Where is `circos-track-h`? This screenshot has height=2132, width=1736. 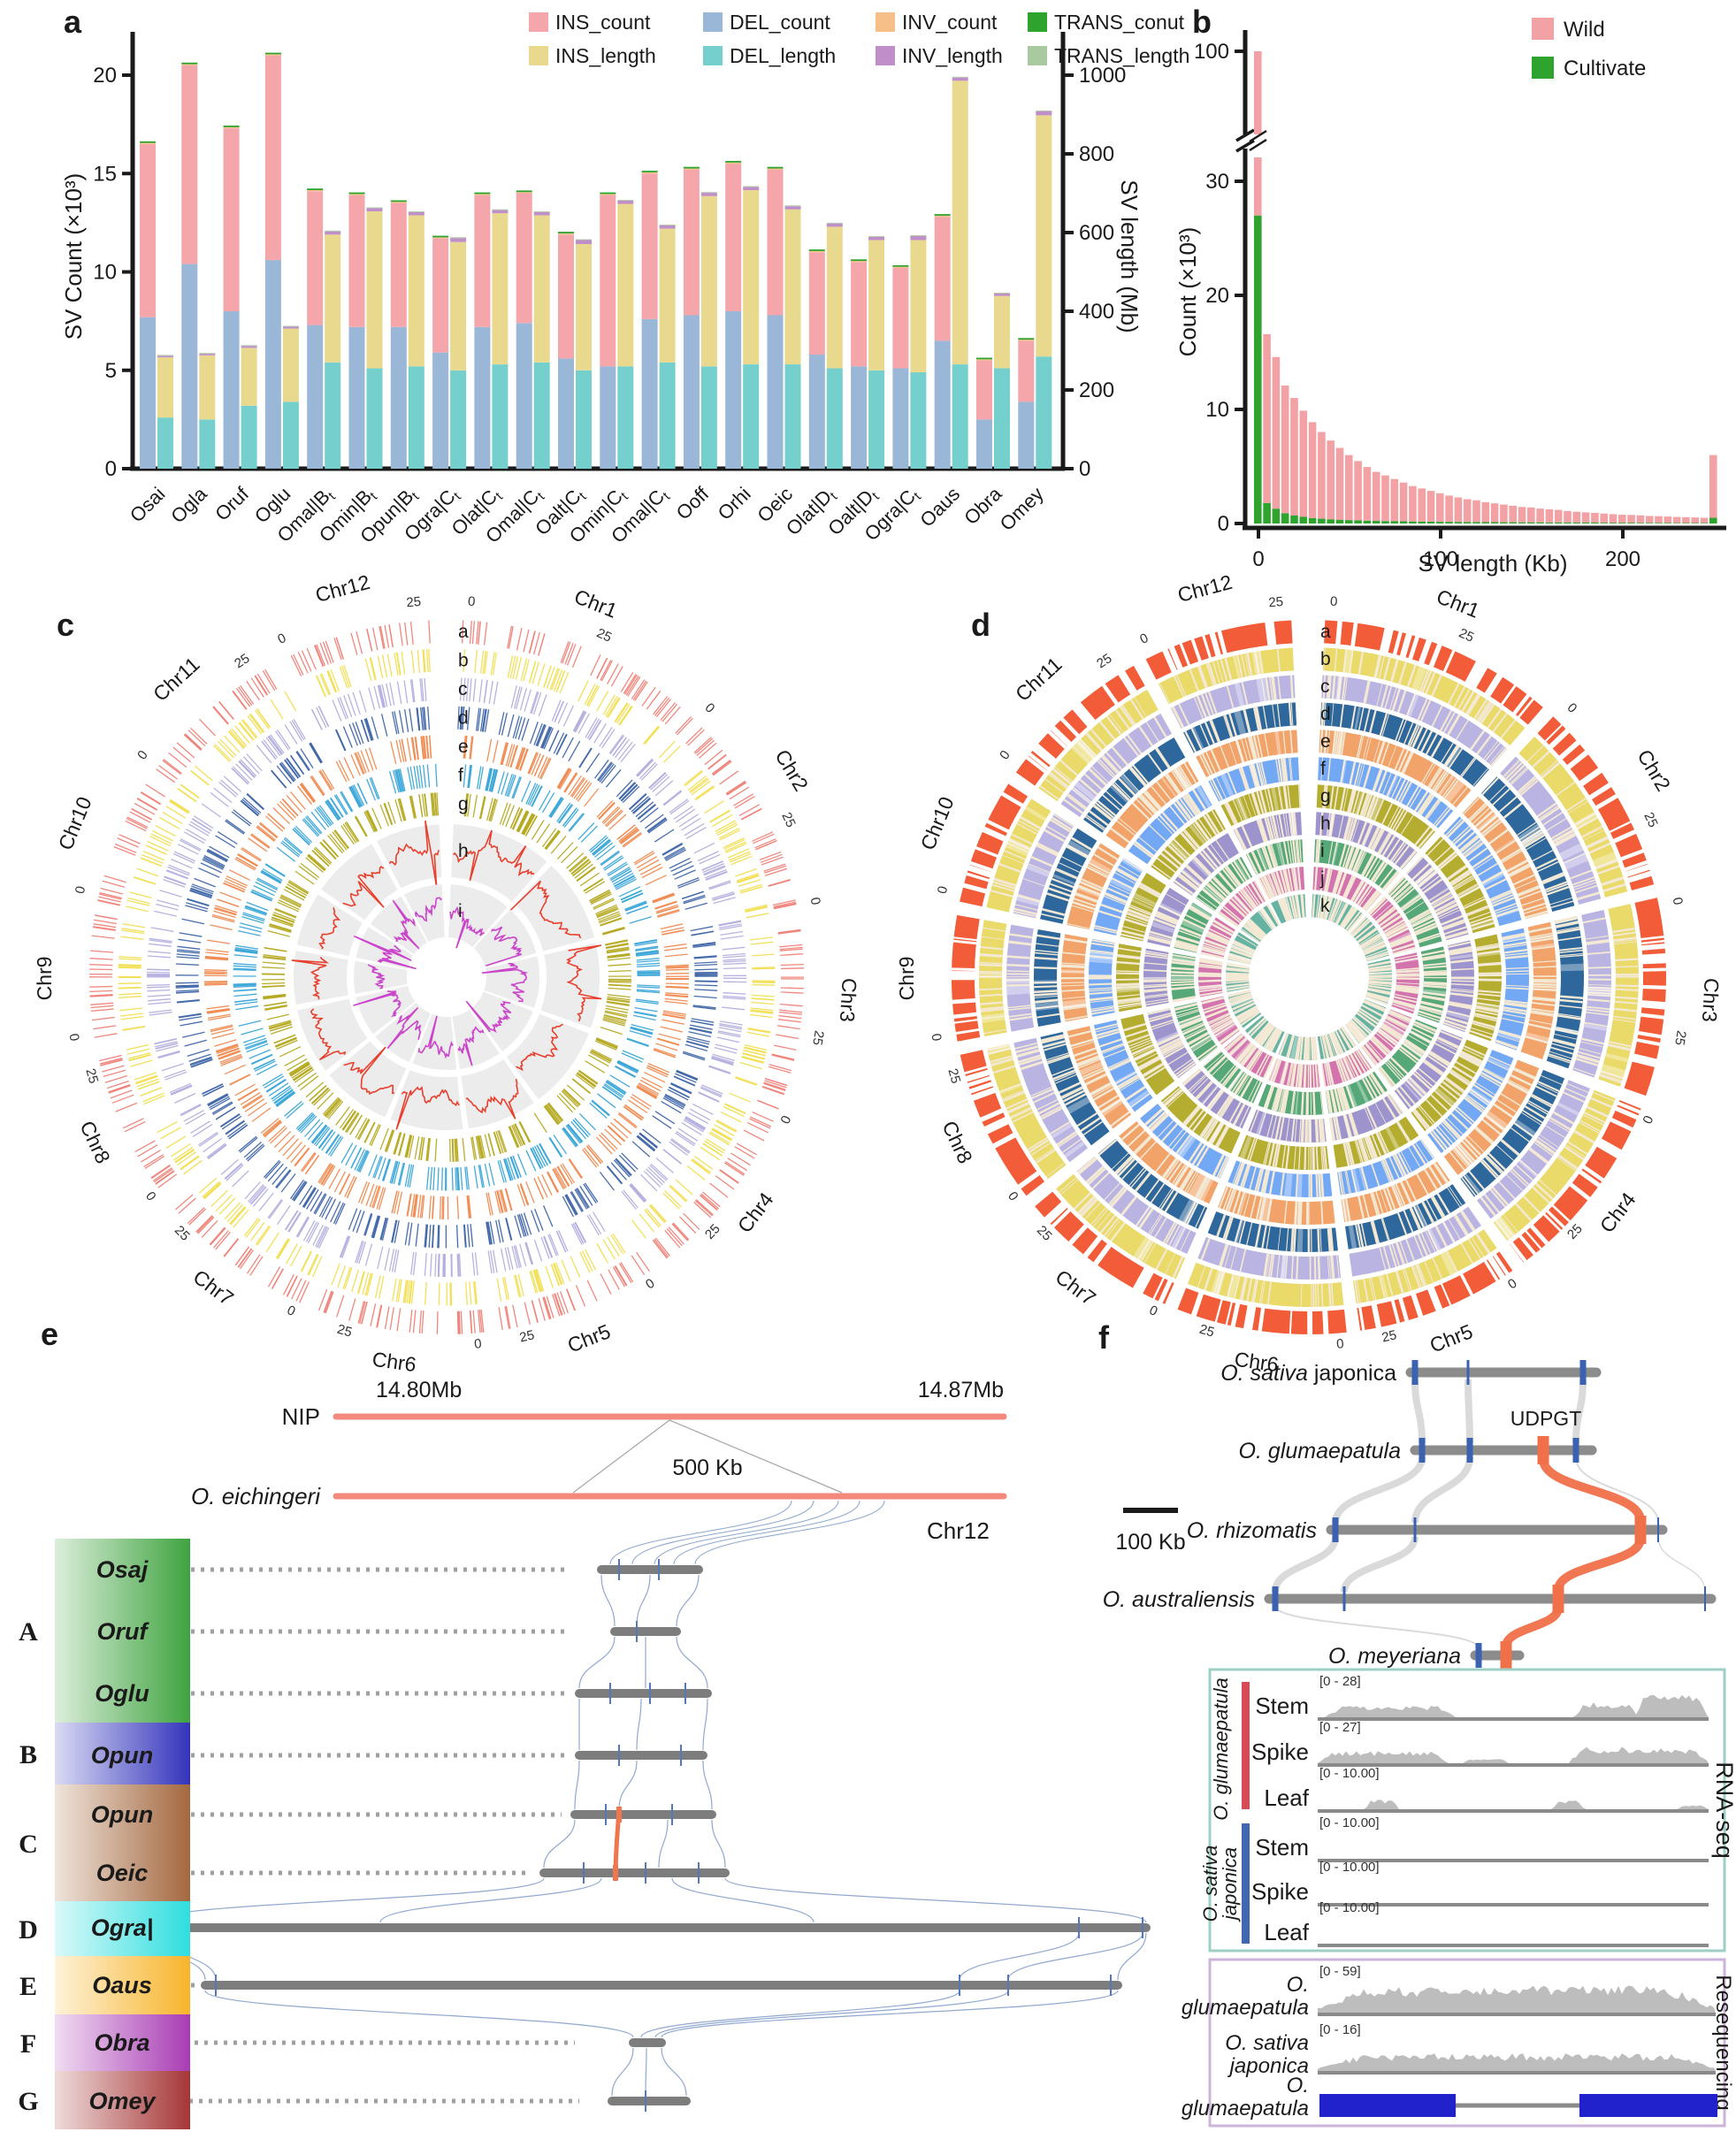 circos-track-h is located at coordinates (446, 976).